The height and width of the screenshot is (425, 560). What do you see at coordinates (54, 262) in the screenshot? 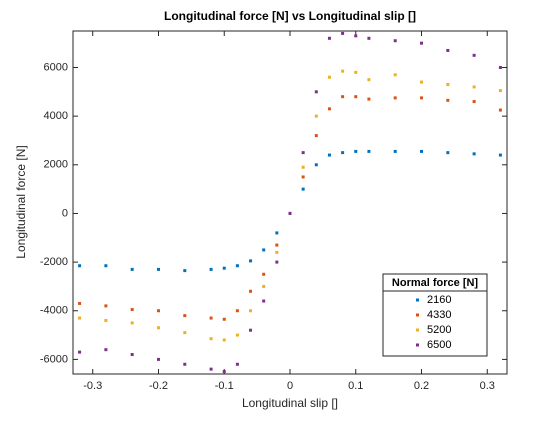
I see `y-tick-label: -2000` at bounding box center [54, 262].